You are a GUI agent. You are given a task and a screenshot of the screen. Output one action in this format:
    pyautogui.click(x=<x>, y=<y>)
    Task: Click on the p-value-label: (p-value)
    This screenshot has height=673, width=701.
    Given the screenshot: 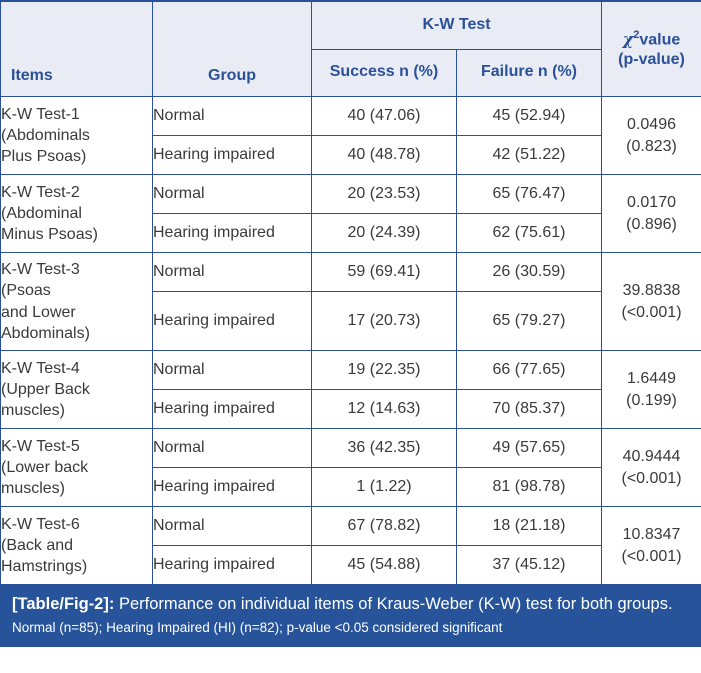 What is the action you would take?
    pyautogui.click(x=651, y=59)
    